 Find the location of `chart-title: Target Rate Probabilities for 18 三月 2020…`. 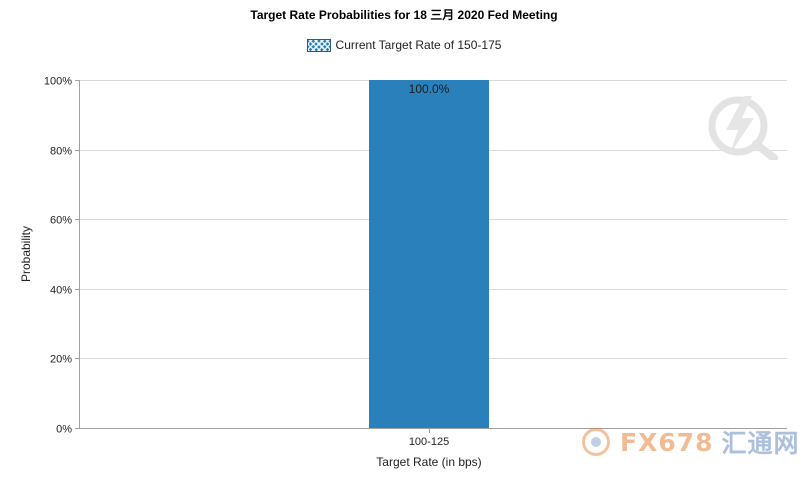

chart-title: Target Rate Probabilities for 18 三月 2020… is located at coordinates (404, 15).